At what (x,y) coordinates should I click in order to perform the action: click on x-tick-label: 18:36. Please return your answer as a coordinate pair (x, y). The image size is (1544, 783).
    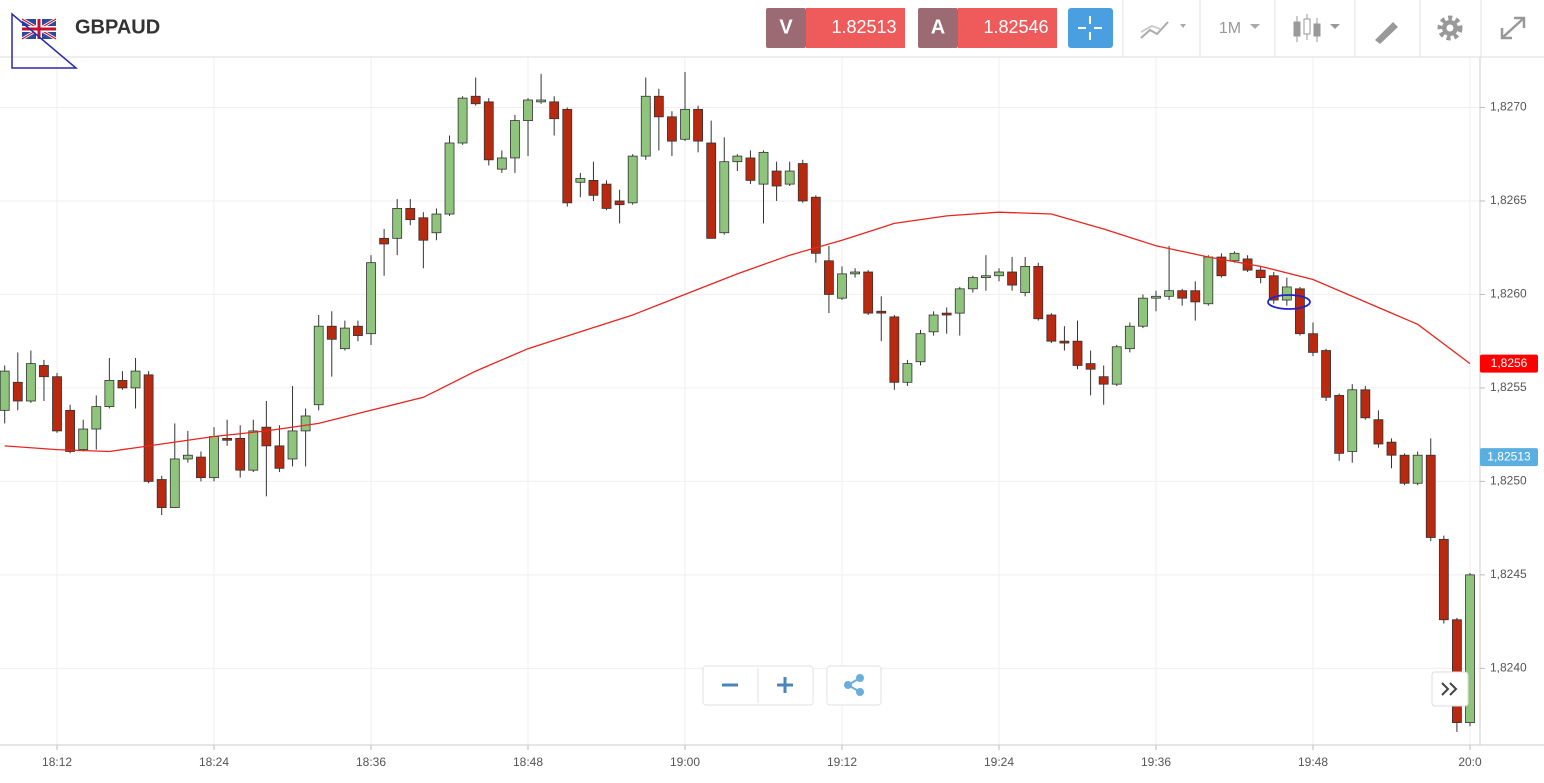
    Looking at the image, I should click on (371, 762).